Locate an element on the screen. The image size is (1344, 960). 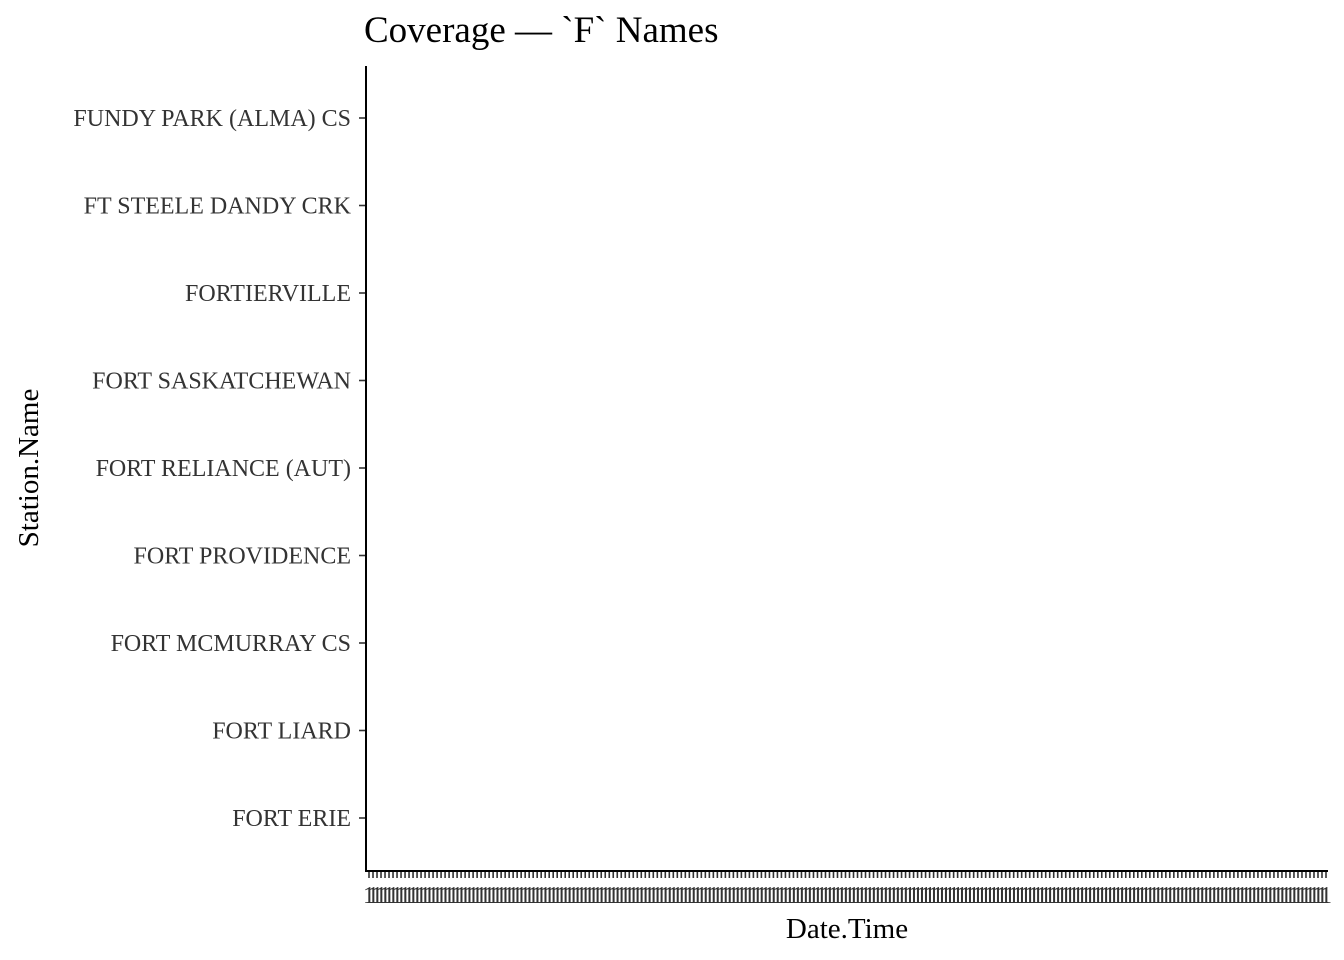
y-tick-label: FUNDY PARK (ALMA) CS is located at coordinates (212, 119).